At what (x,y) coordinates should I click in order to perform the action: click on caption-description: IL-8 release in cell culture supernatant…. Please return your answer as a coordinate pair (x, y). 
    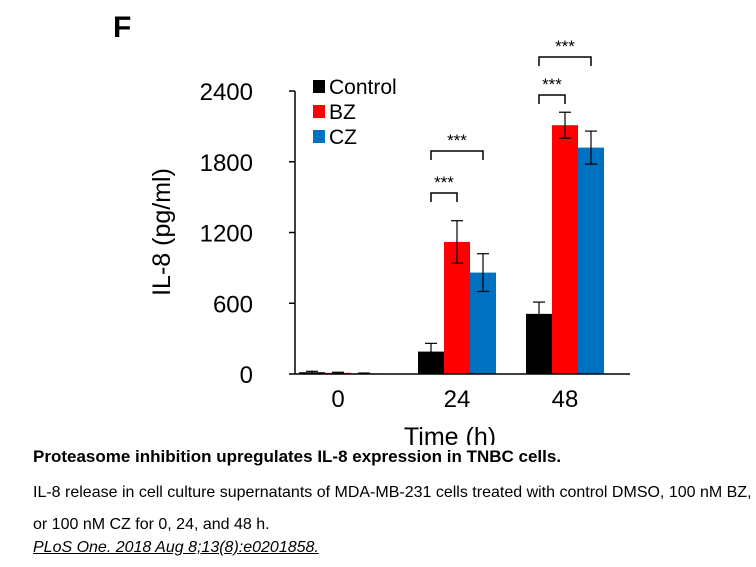
    Looking at the image, I should click on (392, 508).